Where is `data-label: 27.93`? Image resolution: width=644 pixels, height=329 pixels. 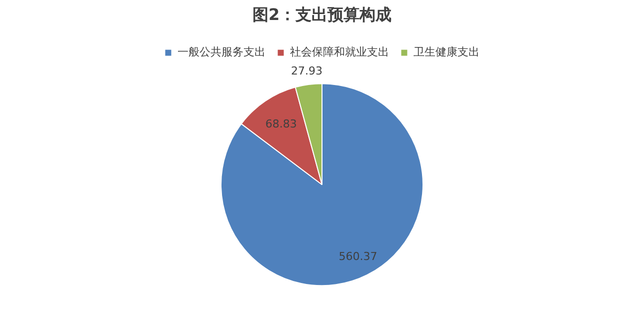 data-label: 27.93 is located at coordinates (307, 71).